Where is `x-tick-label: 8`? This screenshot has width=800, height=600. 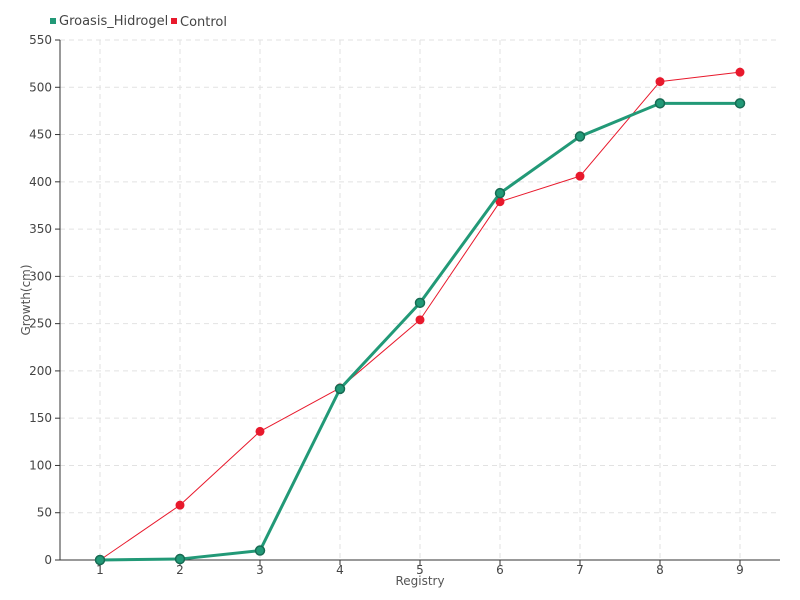 x-tick-label: 8 is located at coordinates (660, 570).